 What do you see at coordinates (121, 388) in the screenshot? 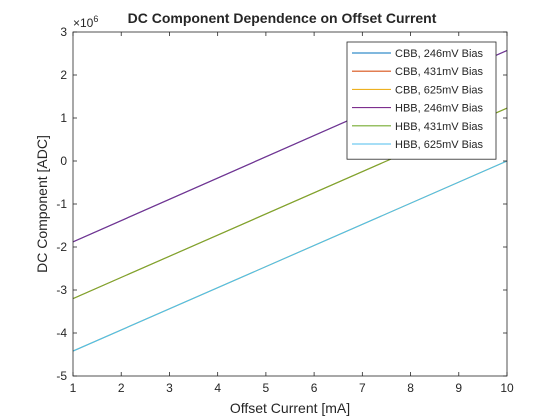
I see `x-tick-label-1: 2` at bounding box center [121, 388].